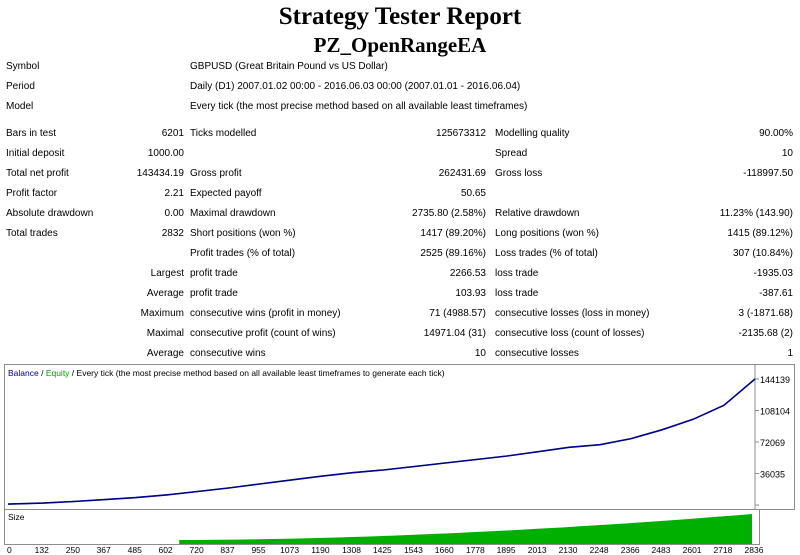 Image resolution: width=800 pixels, height=555 pixels. Describe the element at coordinates (50, 213) in the screenshot. I see `stat-label: Absolute drawdown` at that location.